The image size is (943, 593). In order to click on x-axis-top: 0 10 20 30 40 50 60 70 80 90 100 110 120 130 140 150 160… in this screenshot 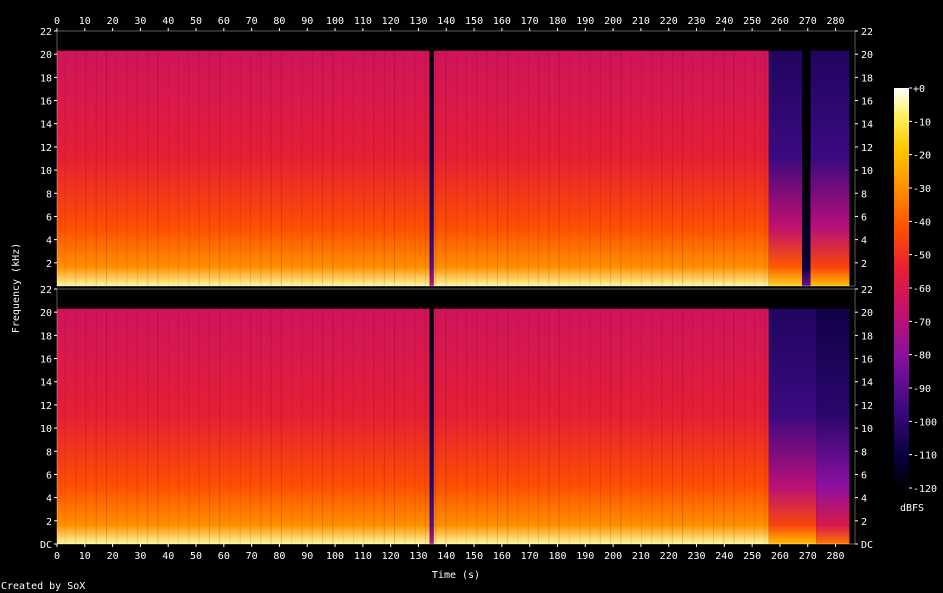, I will do `click(449, 23)`.